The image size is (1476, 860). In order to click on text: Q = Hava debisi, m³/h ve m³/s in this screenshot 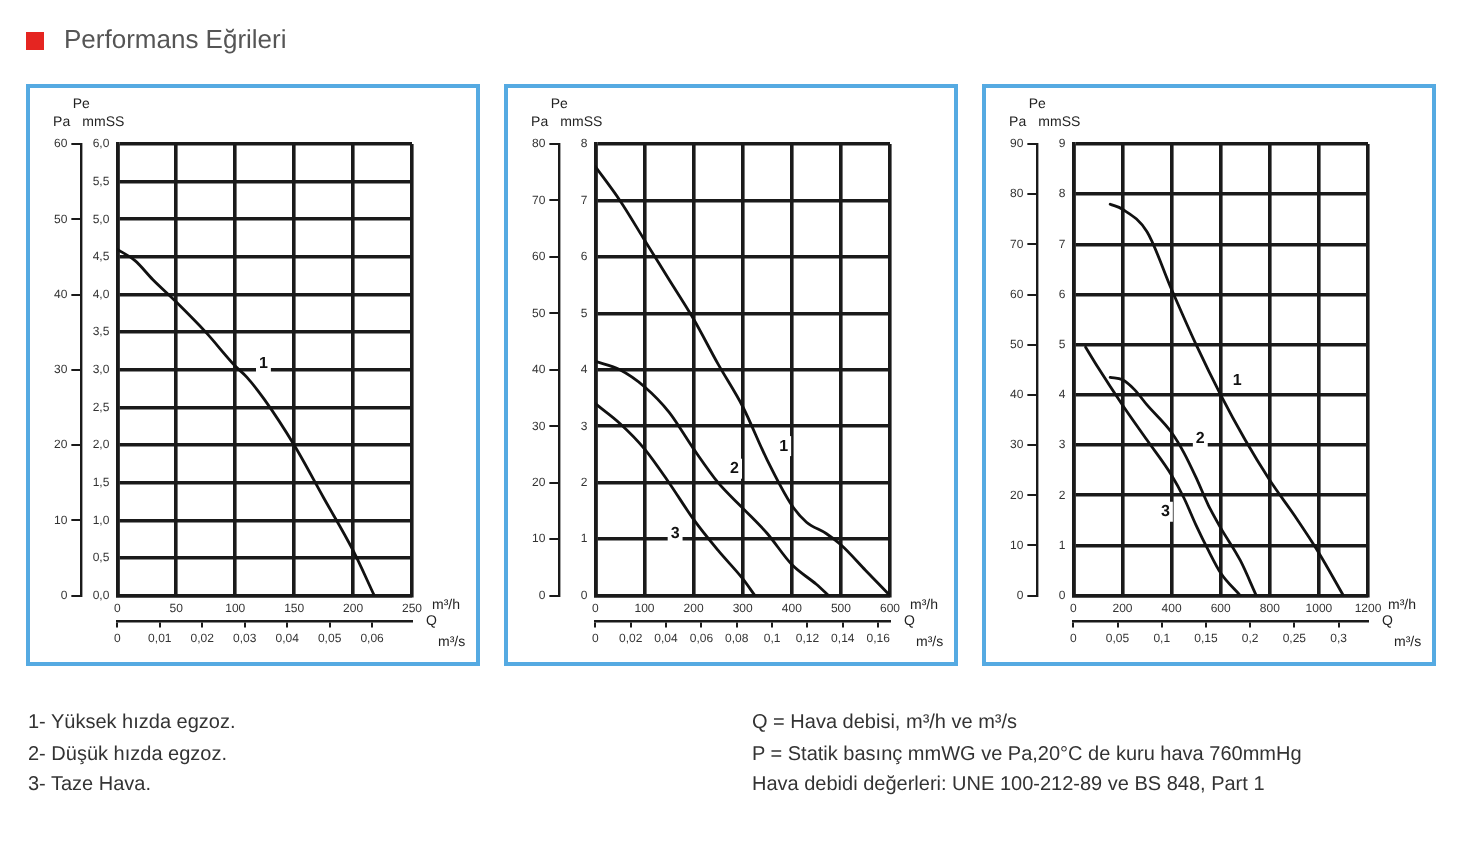, I will do `click(886, 724)`.